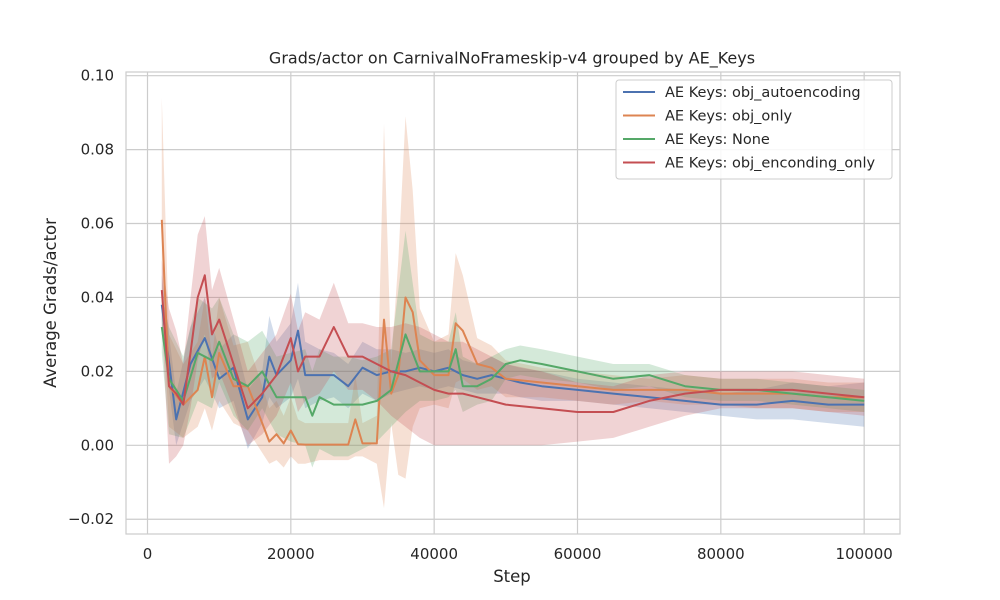 The width and height of the screenshot is (1000, 600). What do you see at coordinates (97, 76) in the screenshot?
I see `y-tick-label: 0.10` at bounding box center [97, 76].